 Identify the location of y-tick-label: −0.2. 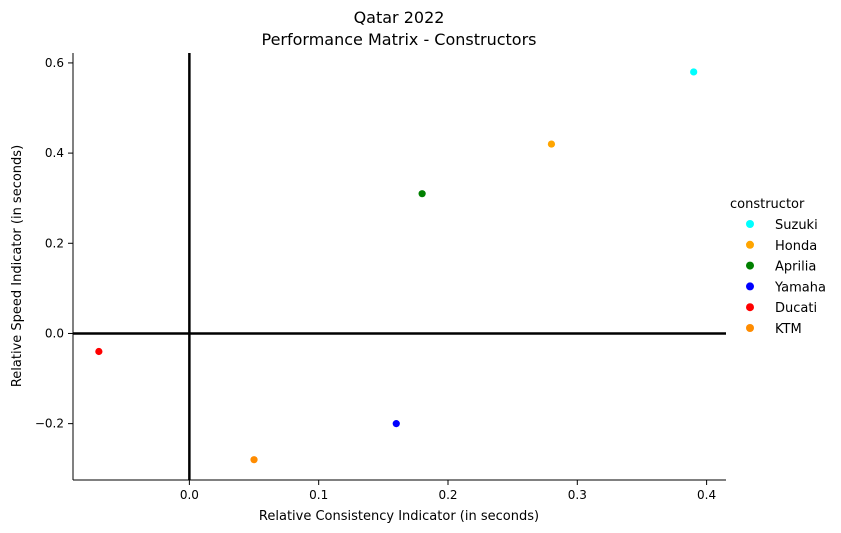
(49, 424).